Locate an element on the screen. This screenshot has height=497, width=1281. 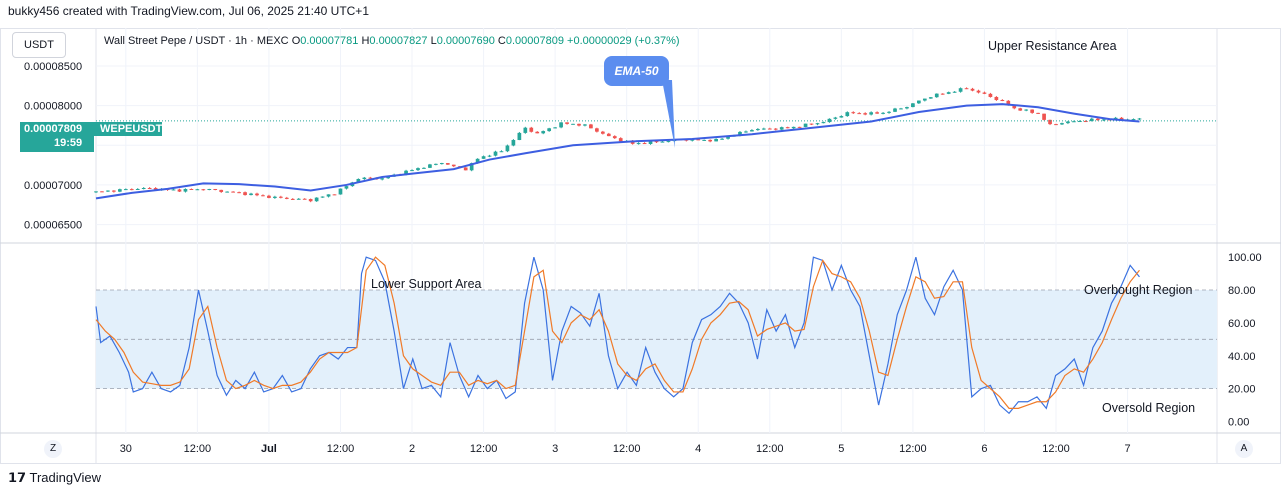
low-value: 0.00007690 is located at coordinates (465, 41).